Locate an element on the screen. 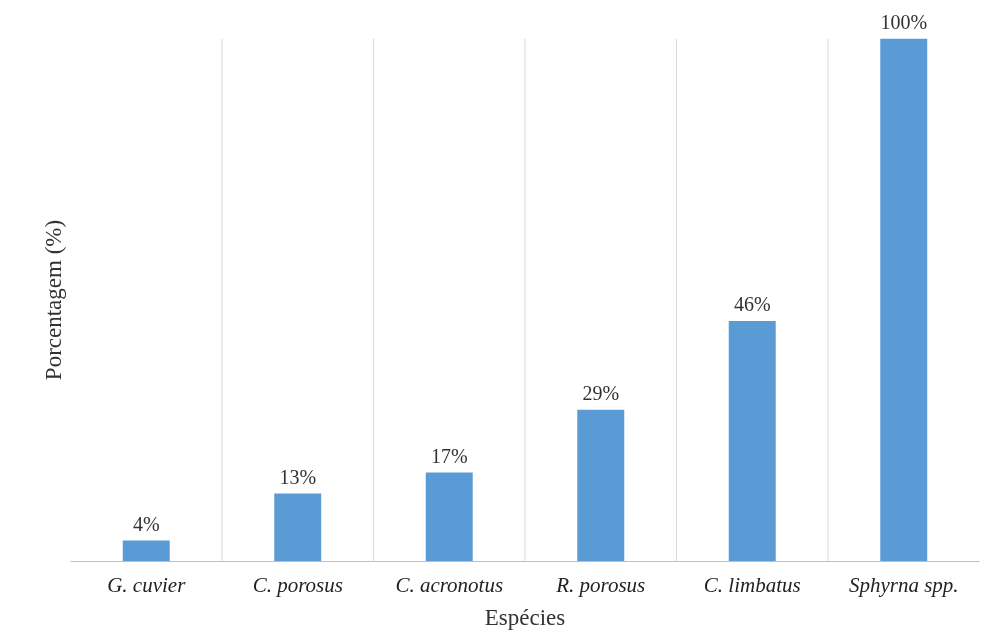  x-tick-label: G. cuvier is located at coordinates (147, 584).